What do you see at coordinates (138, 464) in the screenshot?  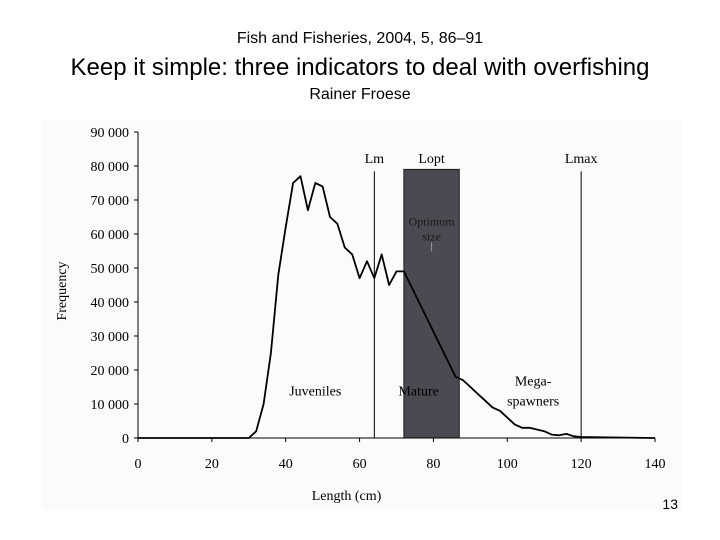 I see `x-tick-label: 0` at bounding box center [138, 464].